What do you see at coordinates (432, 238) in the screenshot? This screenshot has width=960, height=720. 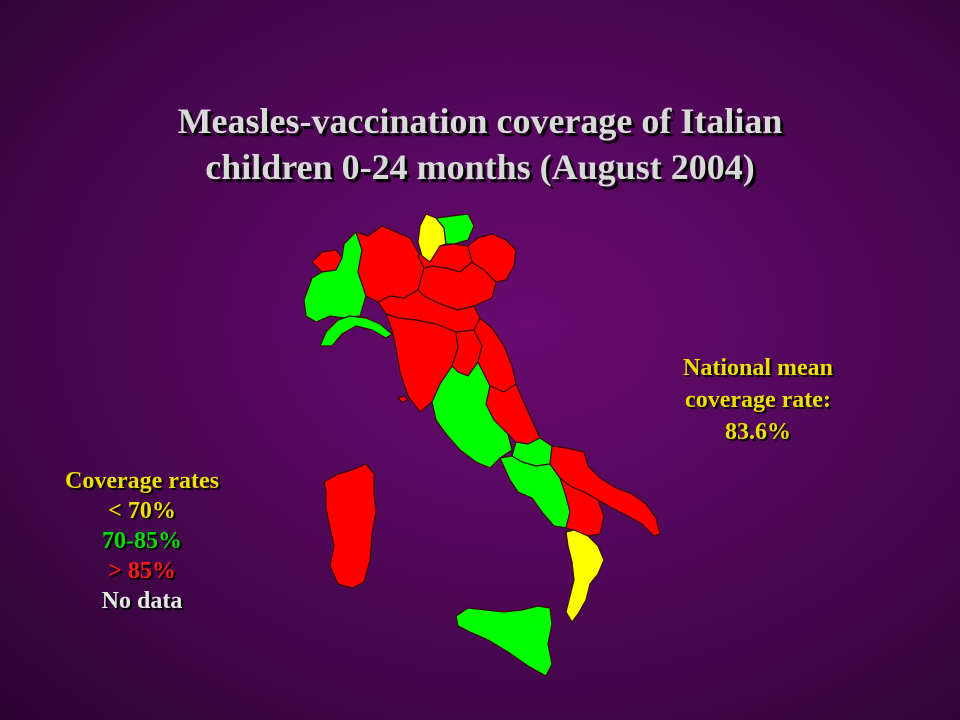 I see `region-alto-adige` at bounding box center [432, 238].